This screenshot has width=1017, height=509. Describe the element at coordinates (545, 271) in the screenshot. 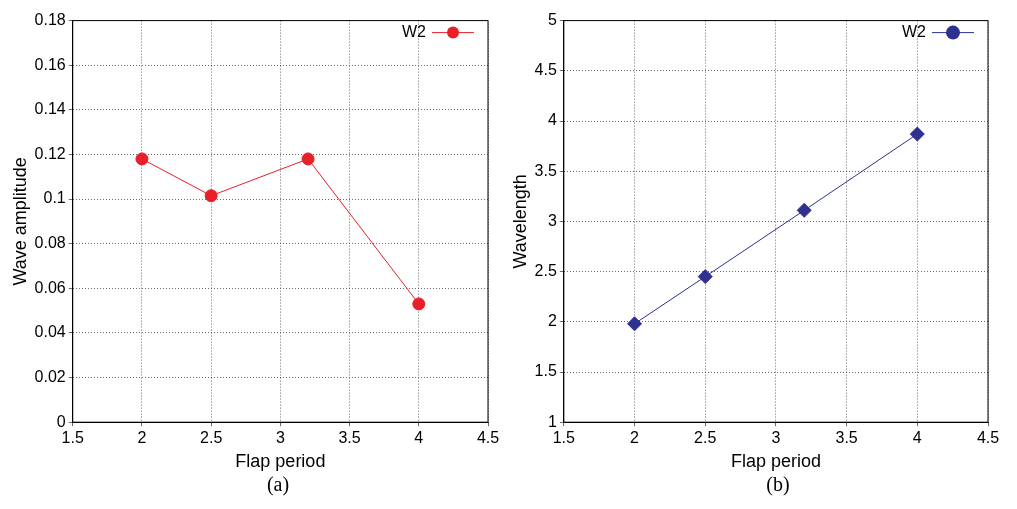

I see `y-tick-label: 2.5` at that location.